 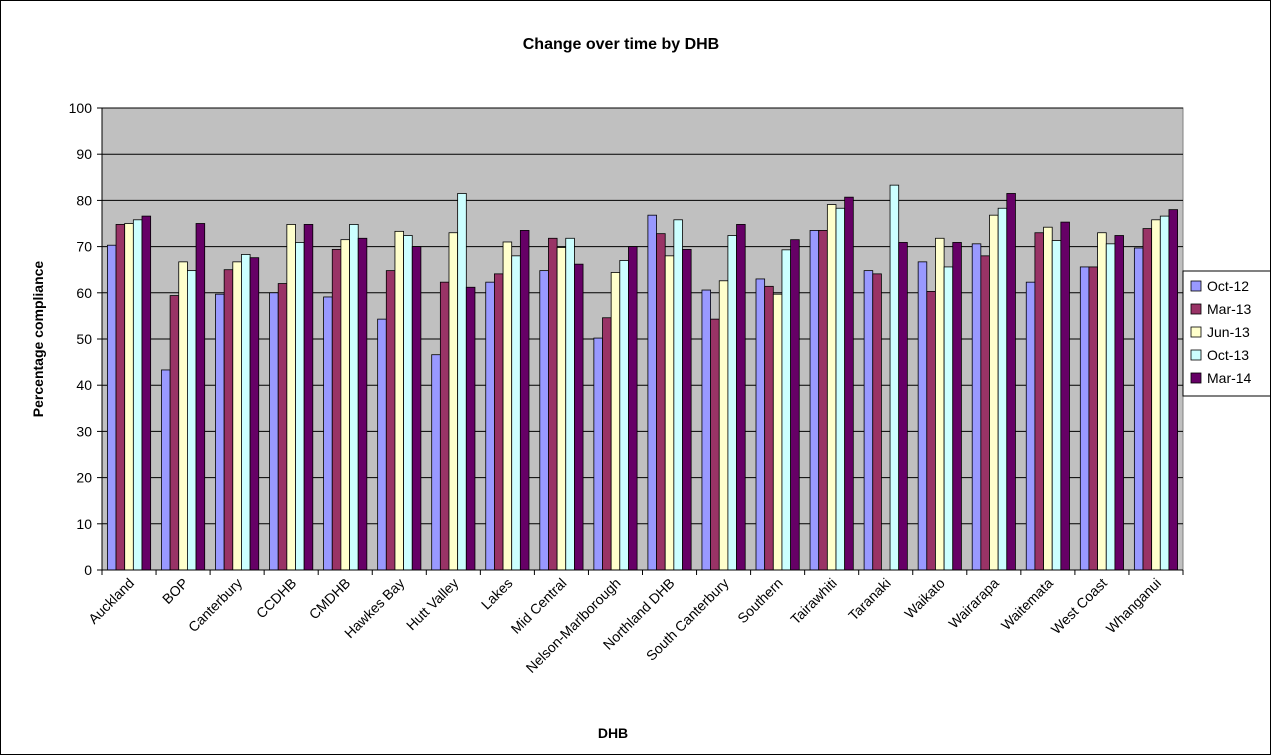 What do you see at coordinates (84, 385) in the screenshot?
I see `y-tick-label: 40` at bounding box center [84, 385].